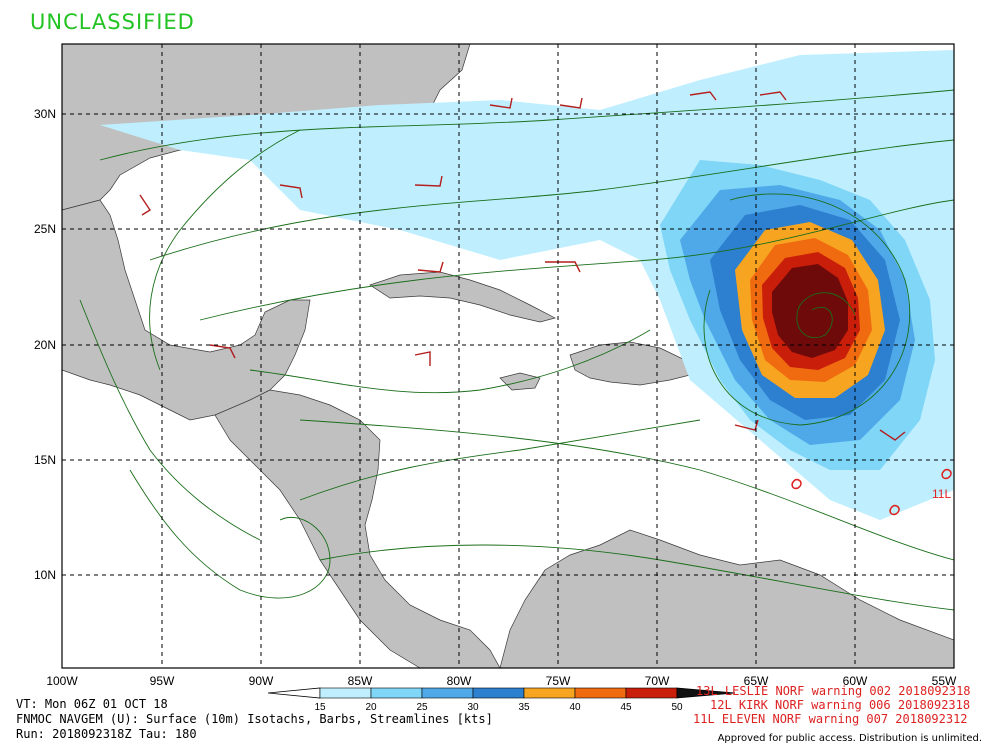 The image size is (1000, 750). Describe the element at coordinates (320, 707) in the screenshot. I see `colorbar-tick: 15` at that location.